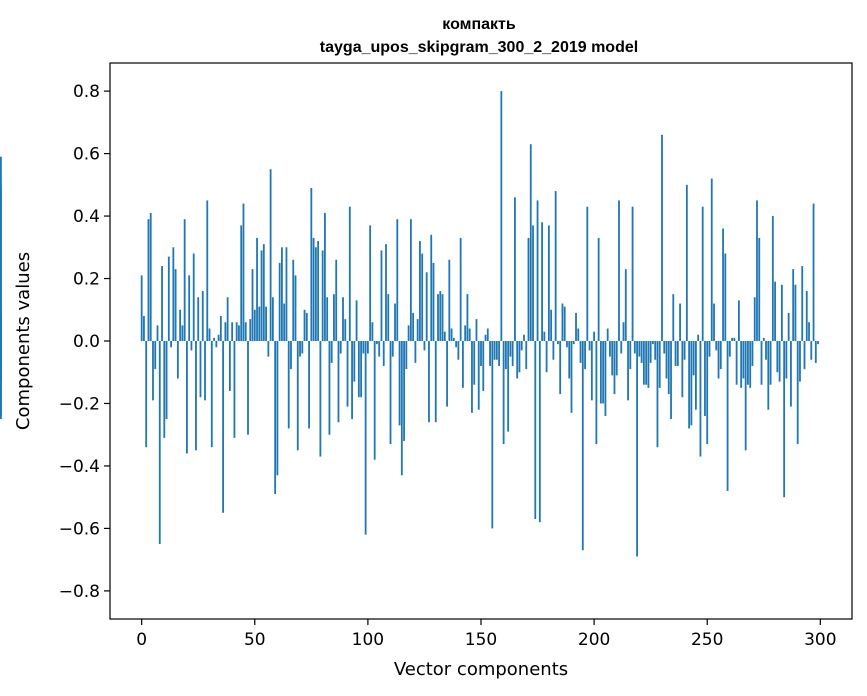  What do you see at coordinates (23, 341) in the screenshot?
I see `y-axis-label: Components values` at bounding box center [23, 341].